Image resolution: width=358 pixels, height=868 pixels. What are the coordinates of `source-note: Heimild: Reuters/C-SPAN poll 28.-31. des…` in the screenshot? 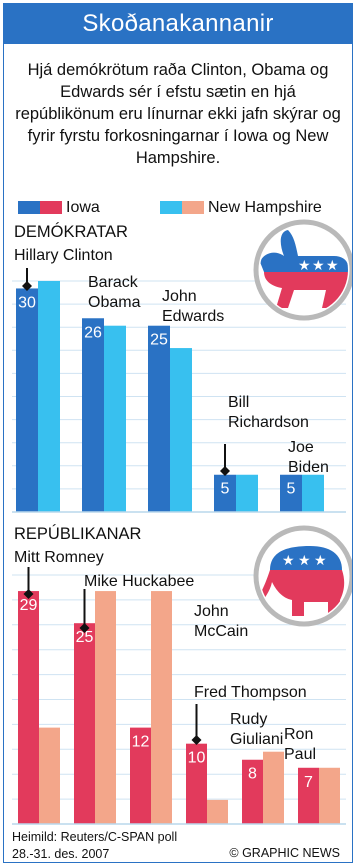 It's located at (95, 845).